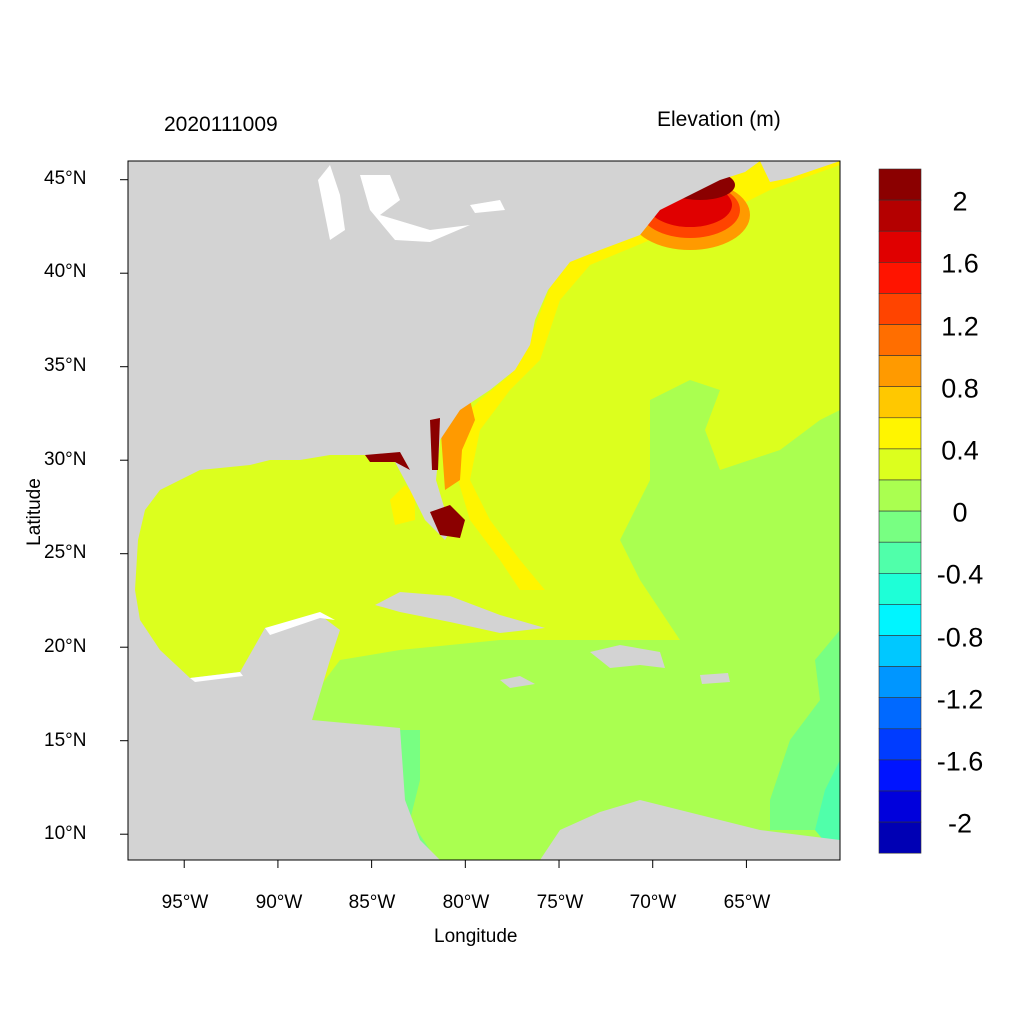 The image size is (1024, 1024). I want to click on date-label: 2020111009, so click(221, 124).